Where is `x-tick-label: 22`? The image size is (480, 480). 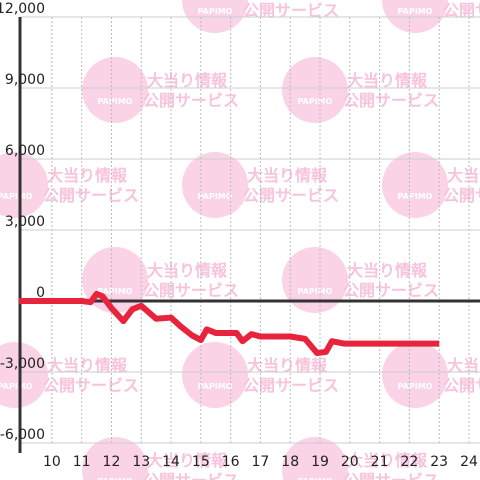 x-tick-label: 22 is located at coordinates (409, 462).